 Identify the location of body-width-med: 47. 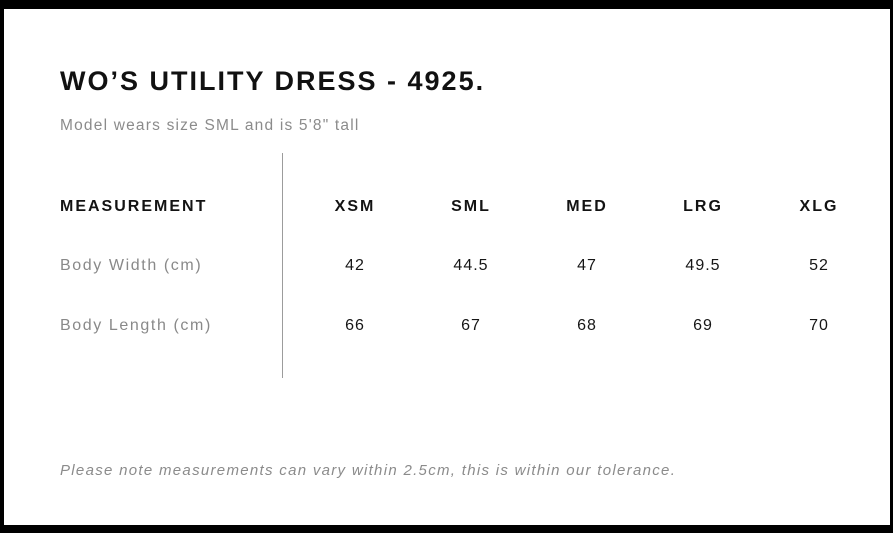
(587, 265).